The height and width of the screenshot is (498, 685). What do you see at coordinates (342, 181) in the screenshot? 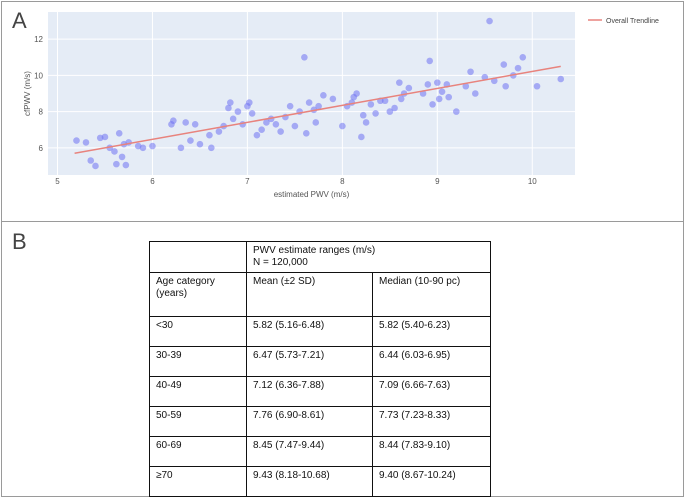
I see `x-tick-label: 8` at bounding box center [342, 181].